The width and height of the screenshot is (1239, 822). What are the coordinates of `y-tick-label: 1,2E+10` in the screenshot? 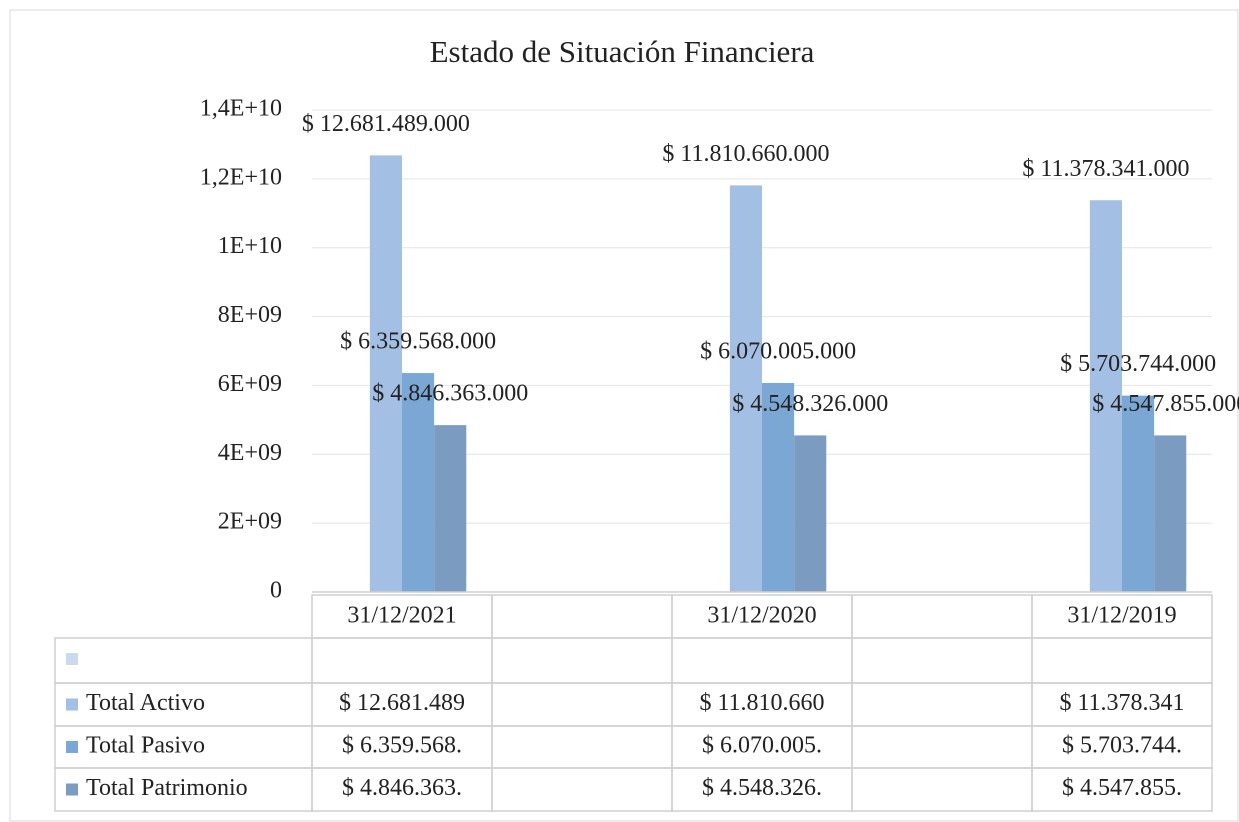 It's located at (241, 177).